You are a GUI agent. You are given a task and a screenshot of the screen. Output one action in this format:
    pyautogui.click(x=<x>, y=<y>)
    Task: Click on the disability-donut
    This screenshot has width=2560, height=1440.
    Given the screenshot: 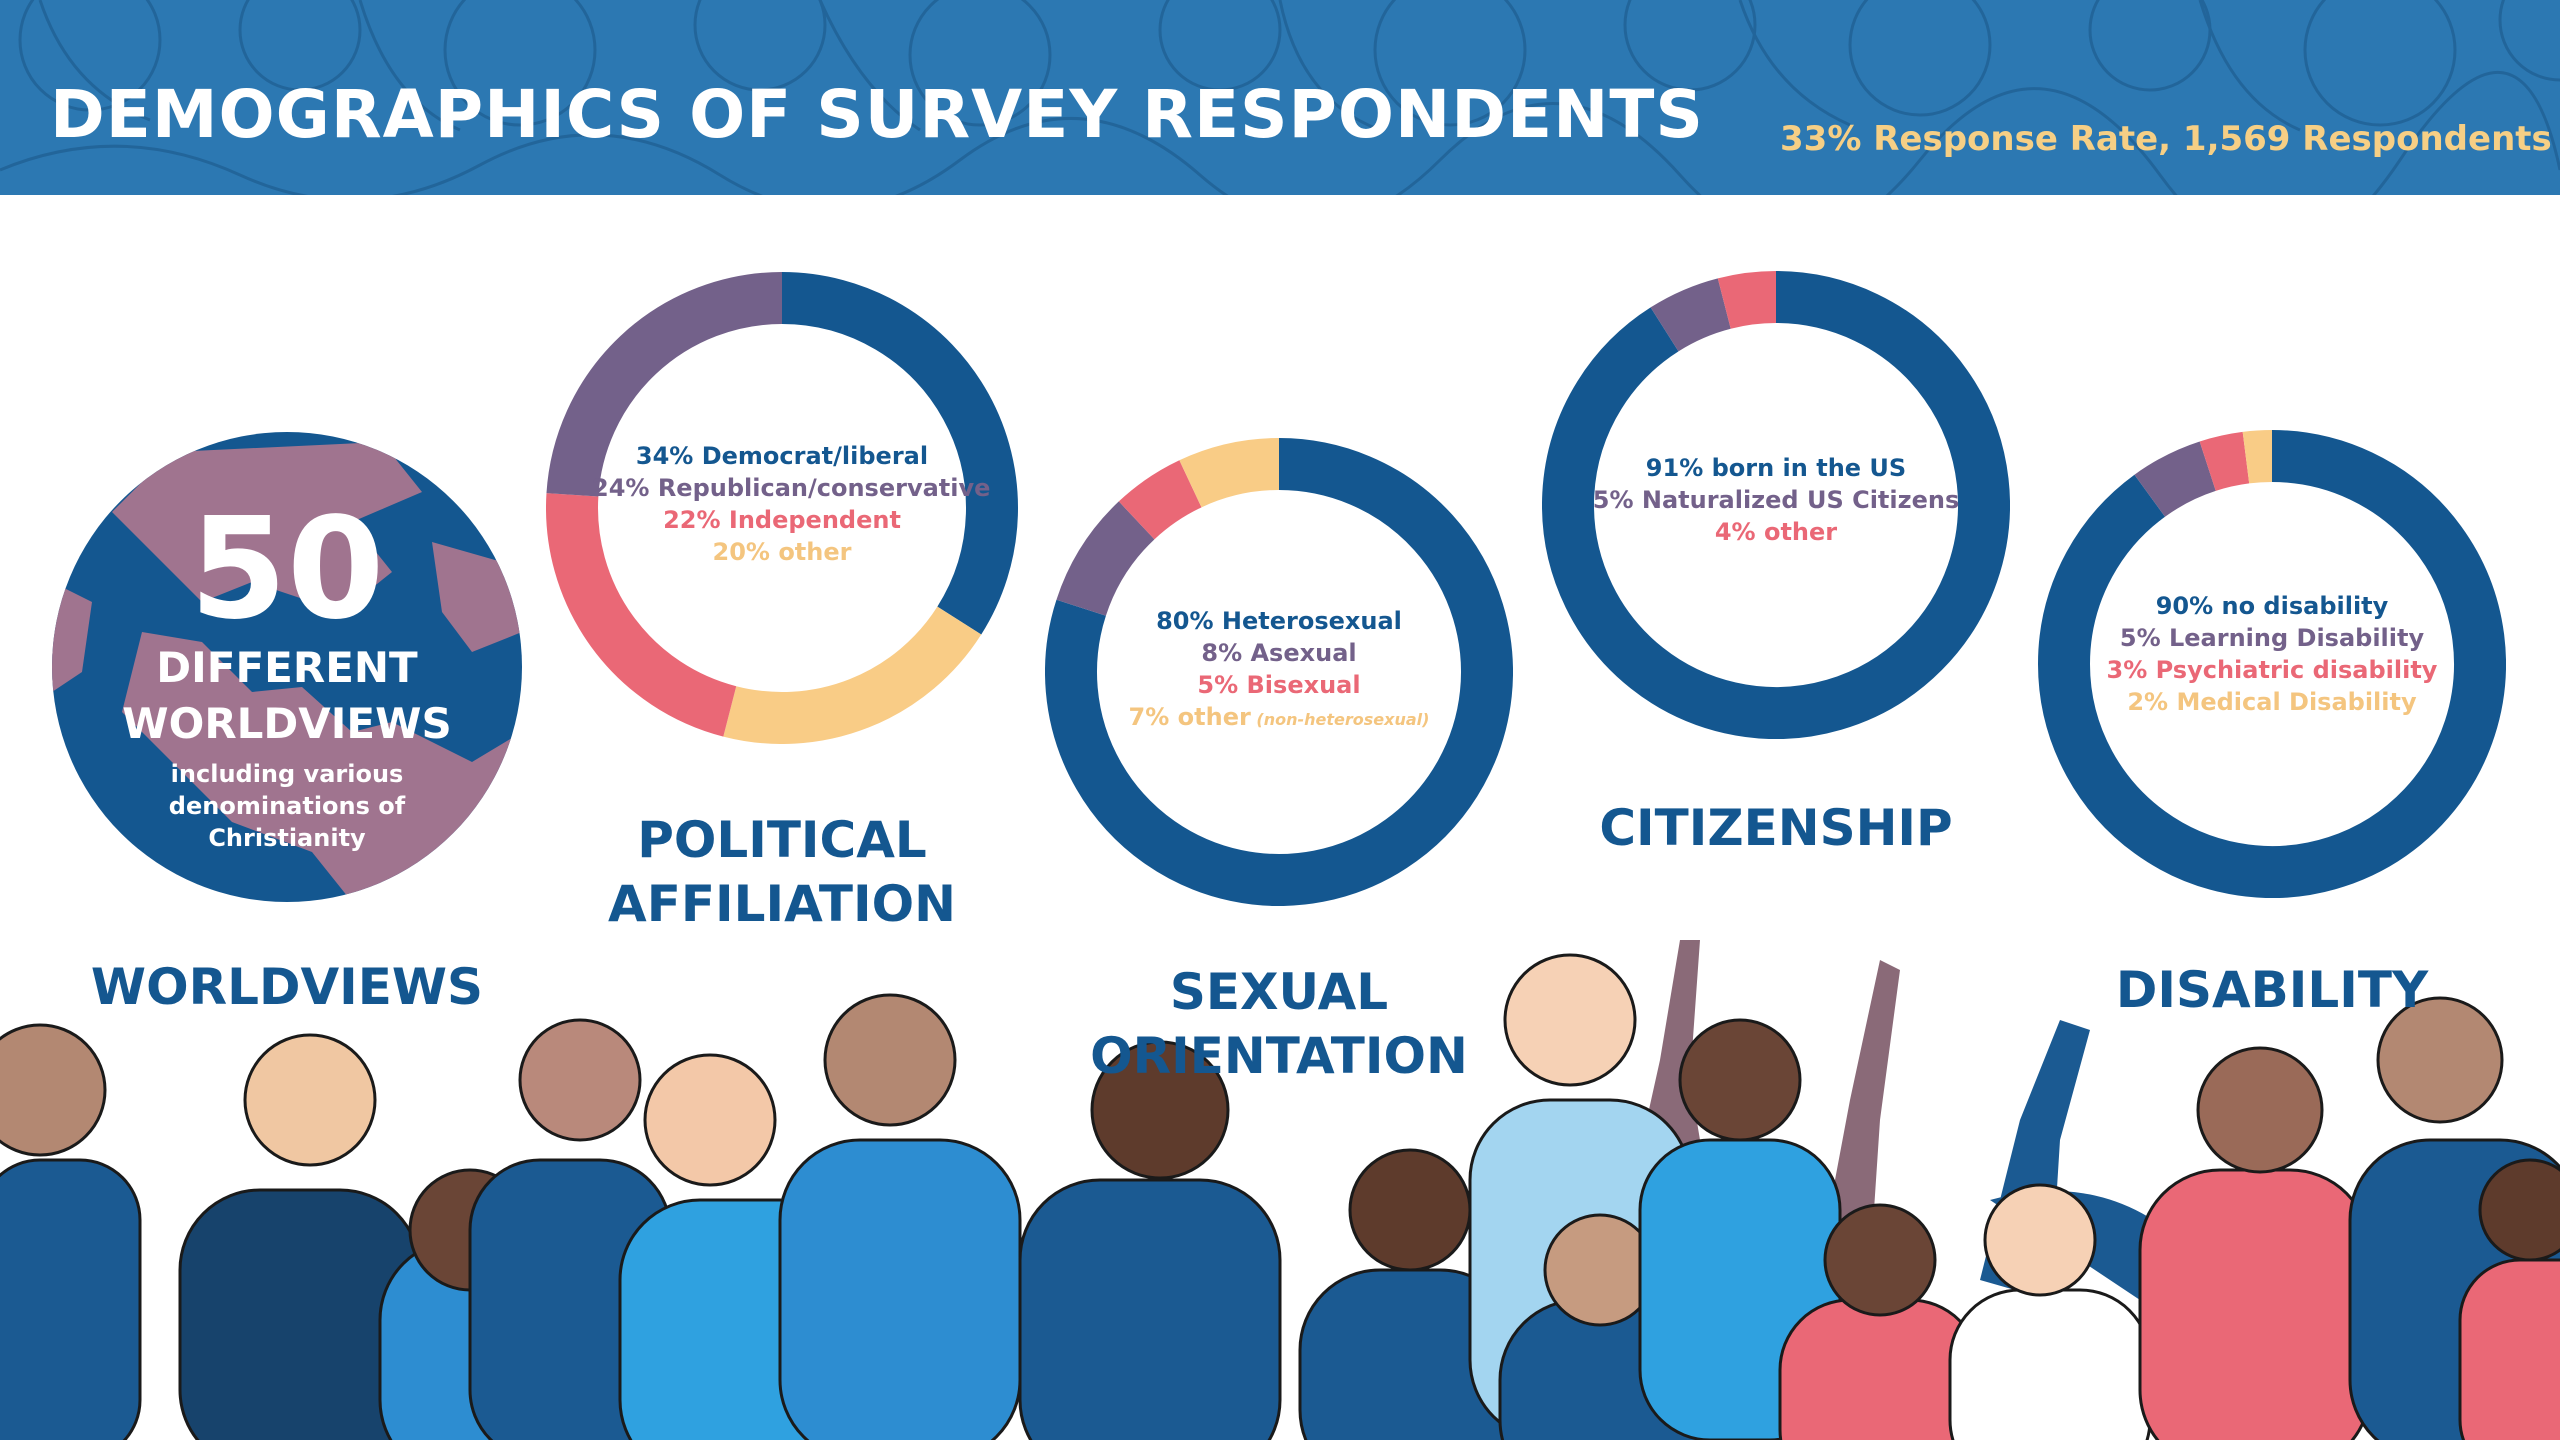 What is the action you would take?
    pyautogui.click(x=2272, y=664)
    